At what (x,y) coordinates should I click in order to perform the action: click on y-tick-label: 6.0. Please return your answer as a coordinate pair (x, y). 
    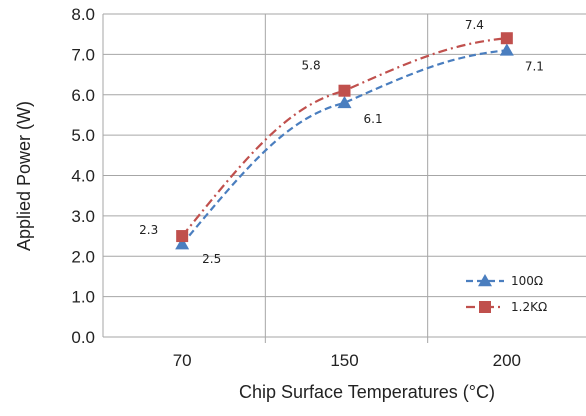
    Looking at the image, I should click on (83, 95).